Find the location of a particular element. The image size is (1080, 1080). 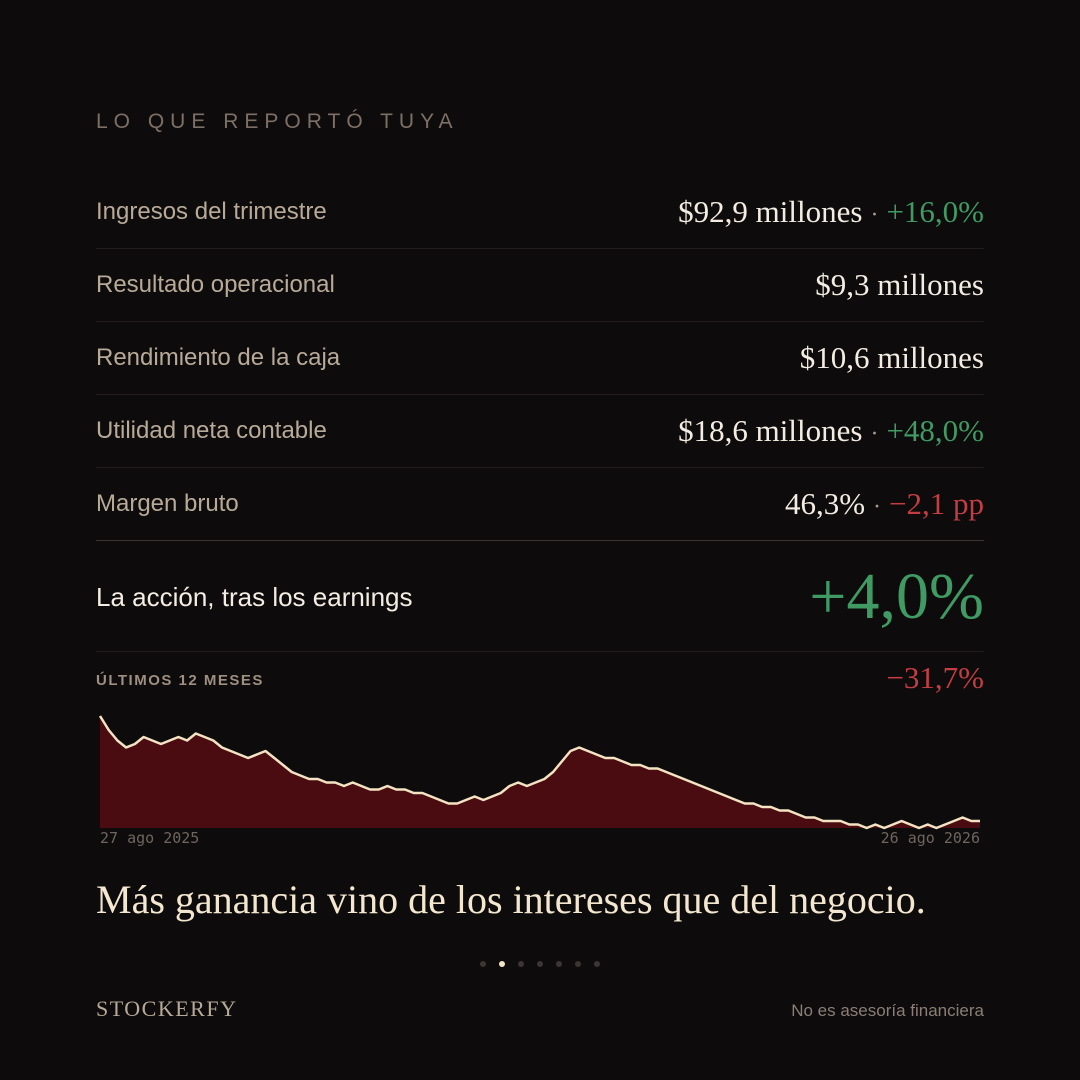

metric-change: +16,0% is located at coordinates (935, 211).